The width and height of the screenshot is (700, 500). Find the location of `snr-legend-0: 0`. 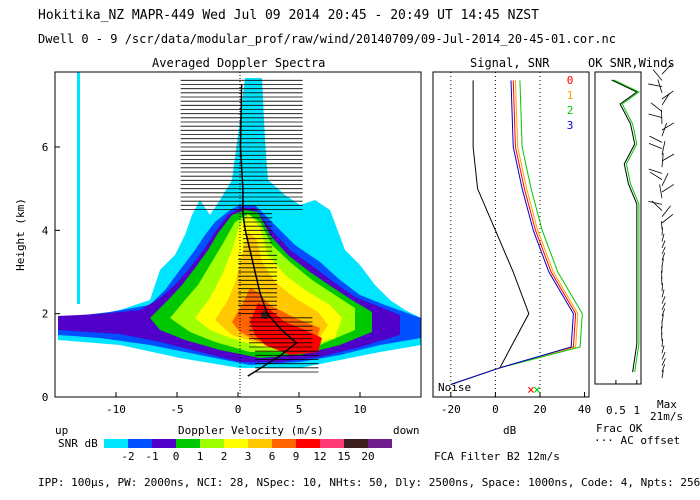

snr-legend-0: 0 is located at coordinates (570, 80).